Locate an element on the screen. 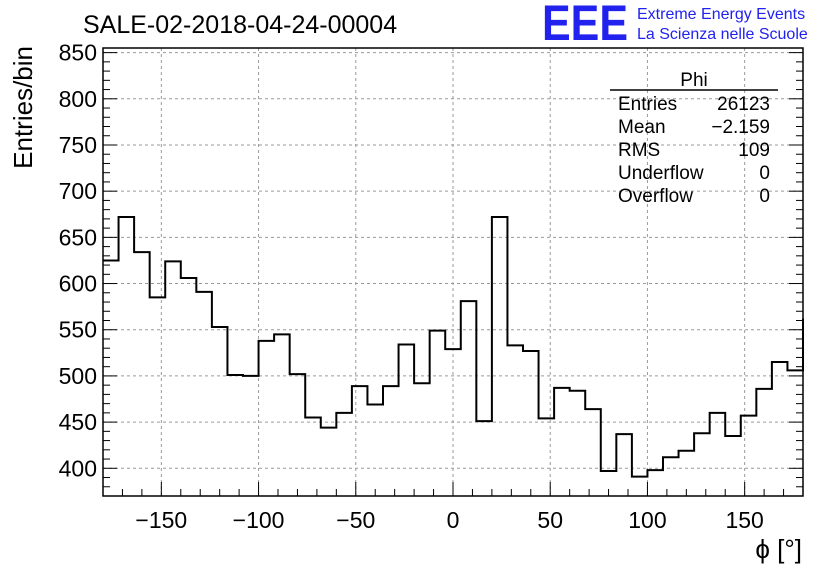 The image size is (836, 572). stats-label-overflow: Overflow is located at coordinates (655, 196).